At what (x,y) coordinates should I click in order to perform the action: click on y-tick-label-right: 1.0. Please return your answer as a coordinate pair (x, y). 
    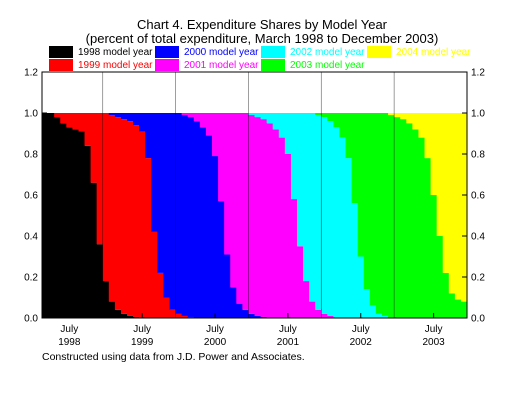
    Looking at the image, I should click on (478, 114).